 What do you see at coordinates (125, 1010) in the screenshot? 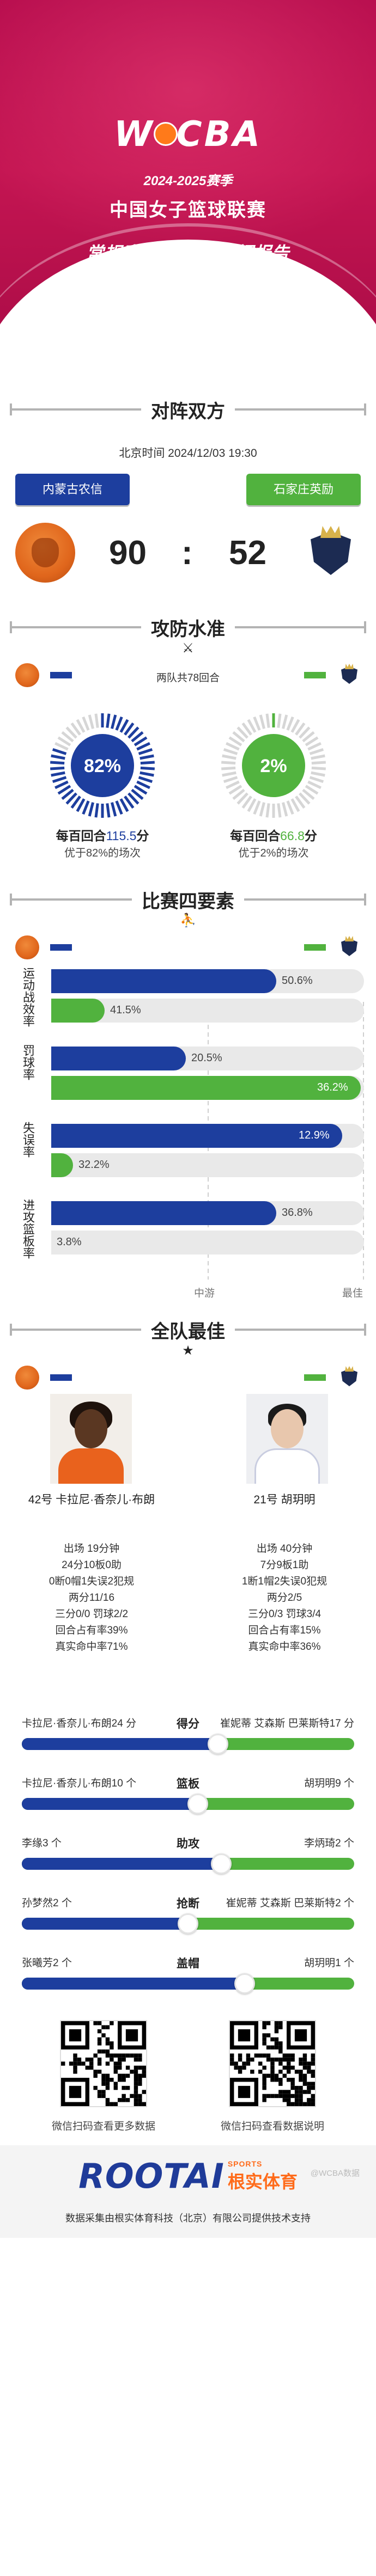
I see `away-factor-value: 41.5%` at bounding box center [125, 1010].